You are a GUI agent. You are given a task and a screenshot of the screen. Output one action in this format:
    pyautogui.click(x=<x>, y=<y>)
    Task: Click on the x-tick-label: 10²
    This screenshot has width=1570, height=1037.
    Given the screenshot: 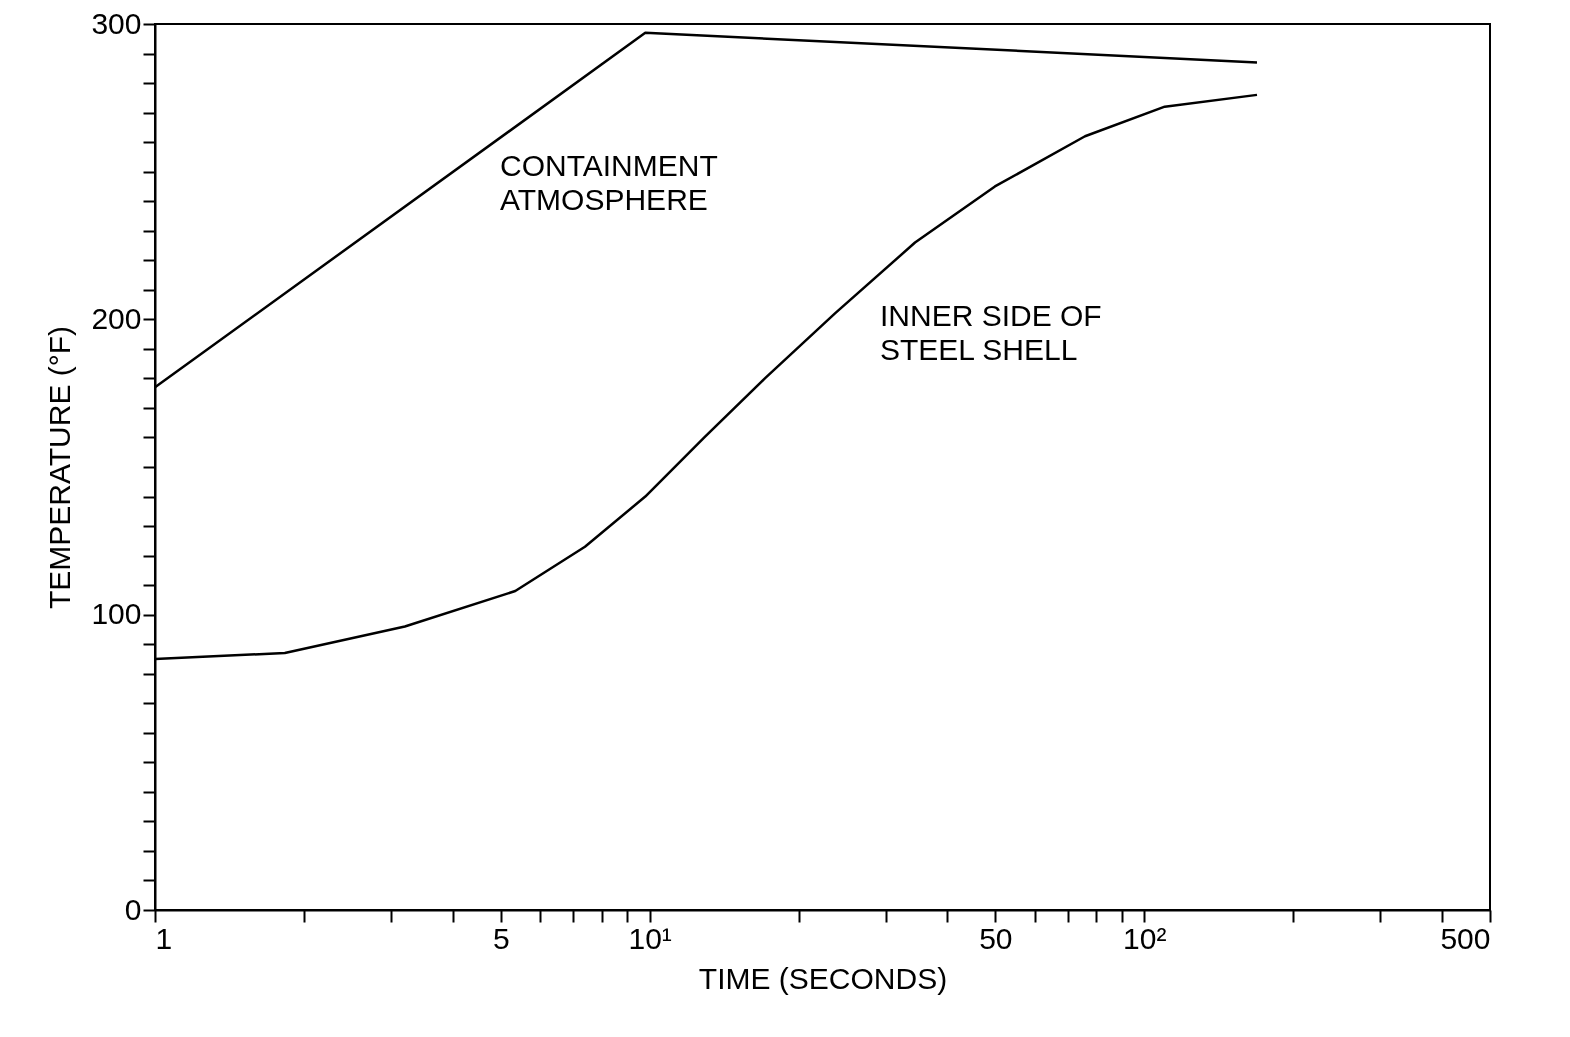 What is the action you would take?
    pyautogui.click(x=1145, y=938)
    